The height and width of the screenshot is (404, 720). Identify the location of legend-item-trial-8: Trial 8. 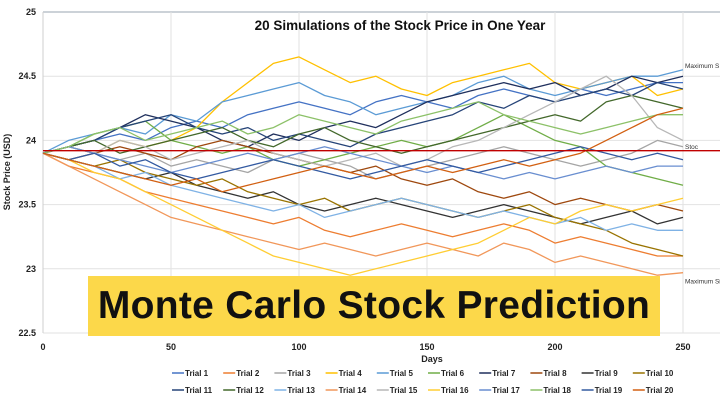
(548, 373).